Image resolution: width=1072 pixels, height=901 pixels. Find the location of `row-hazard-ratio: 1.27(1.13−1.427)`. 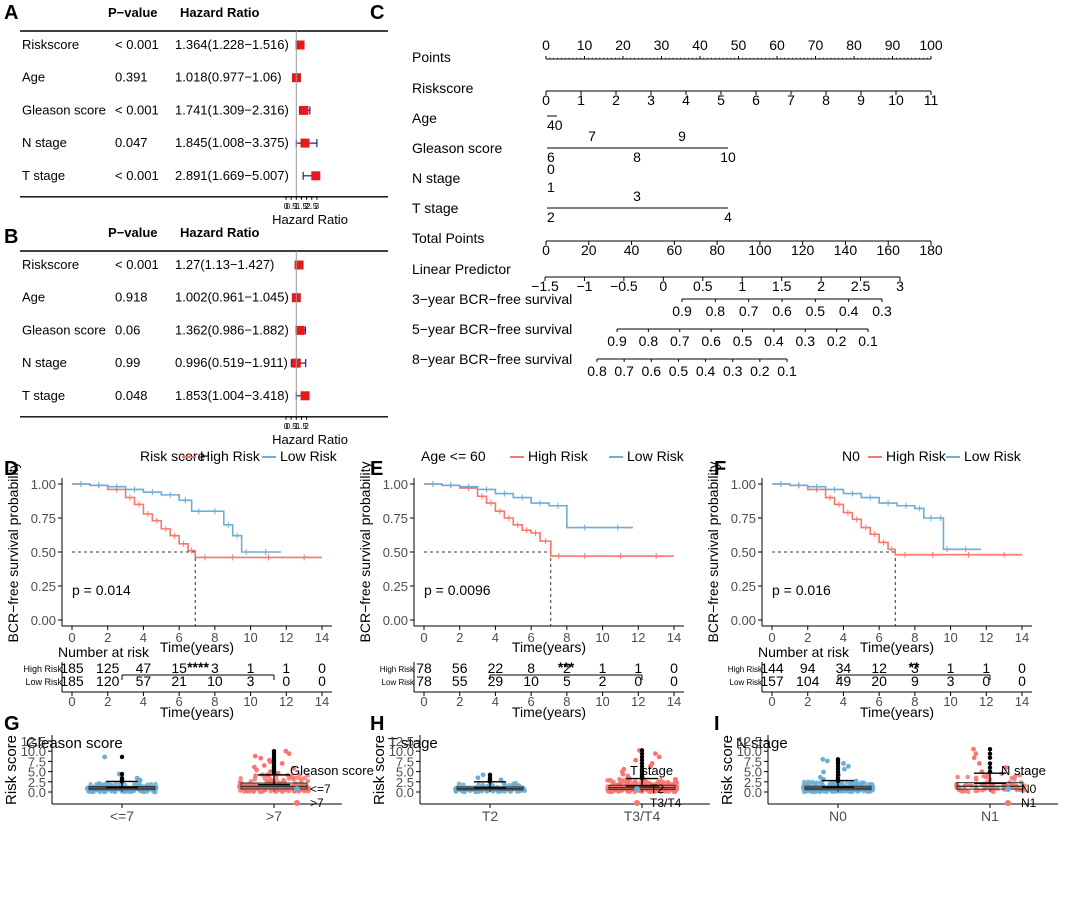

row-hazard-ratio: 1.27(1.13−1.427) is located at coordinates (224, 264).